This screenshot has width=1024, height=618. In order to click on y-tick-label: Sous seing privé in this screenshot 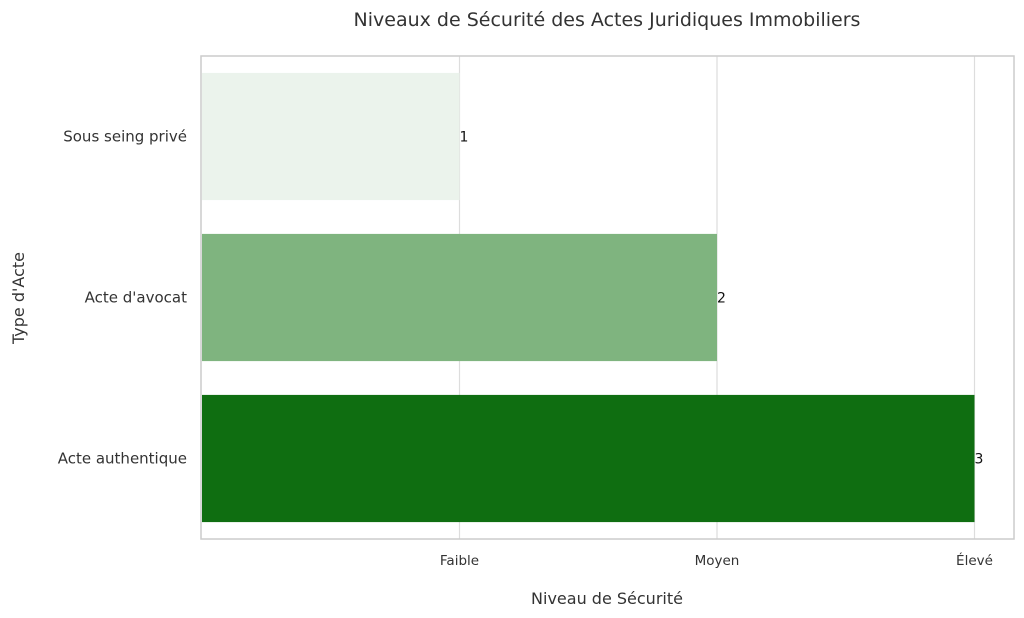, I will do `click(125, 137)`.